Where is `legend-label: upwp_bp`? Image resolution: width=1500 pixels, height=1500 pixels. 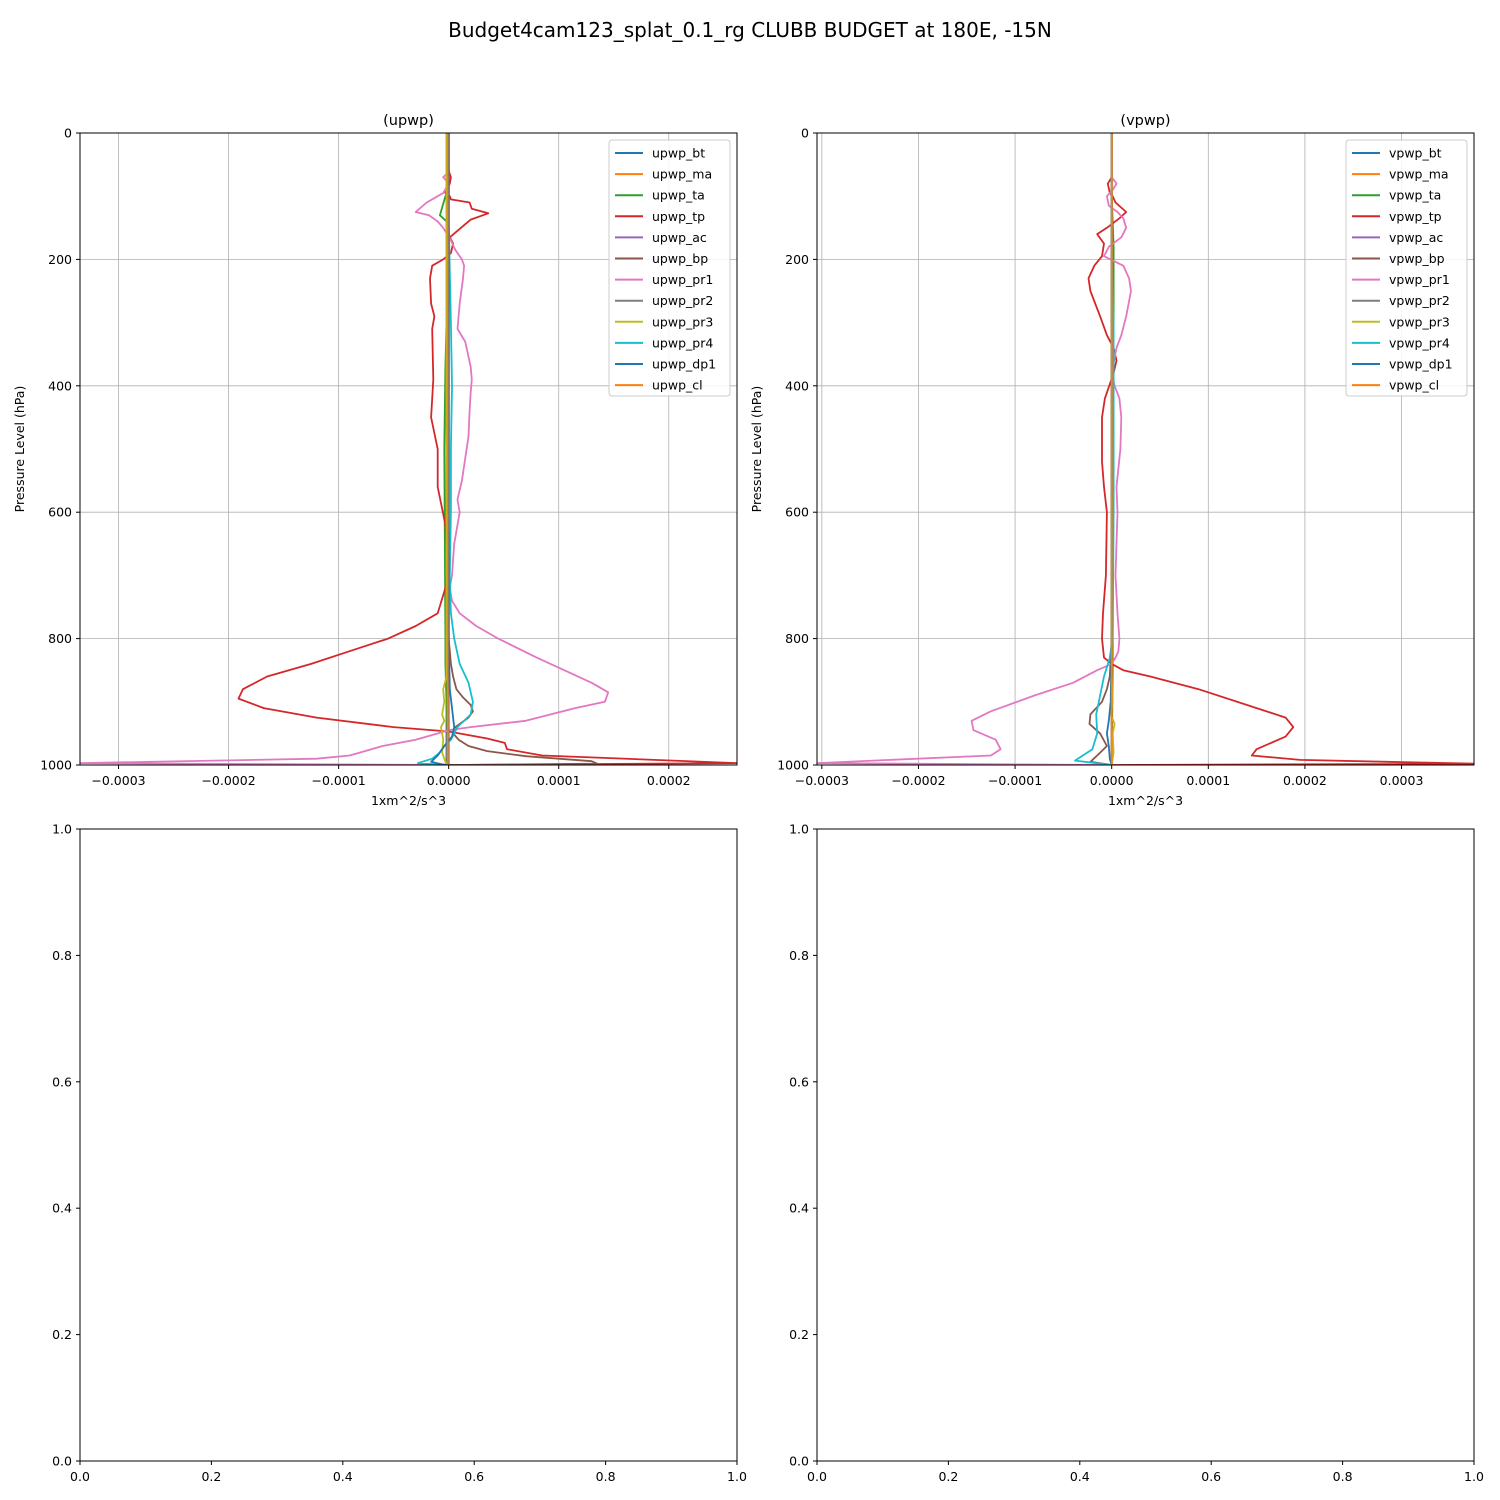 legend-label: upwp_bp is located at coordinates (680, 258).